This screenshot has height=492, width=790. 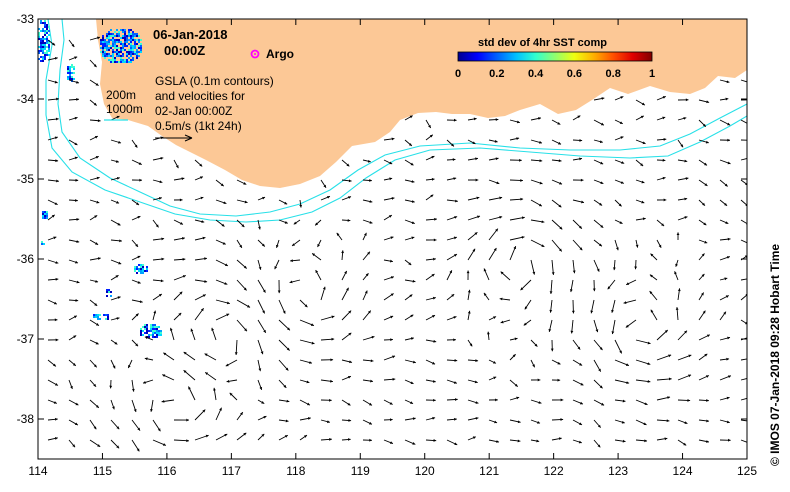 I want to click on colorbar-tick-label: 0.2, so click(x=496, y=74).